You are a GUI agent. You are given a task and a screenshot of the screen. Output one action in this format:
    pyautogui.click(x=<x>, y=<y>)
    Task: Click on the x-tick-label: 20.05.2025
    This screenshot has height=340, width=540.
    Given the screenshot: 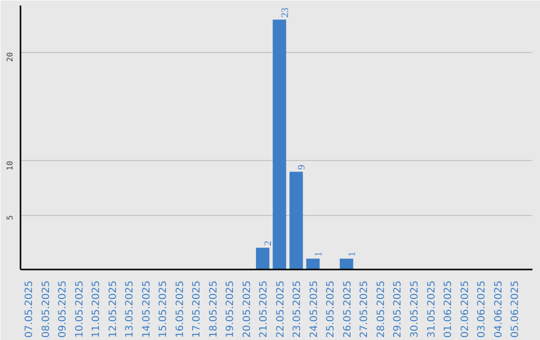 What is the action you would take?
    pyautogui.click(x=247, y=309)
    